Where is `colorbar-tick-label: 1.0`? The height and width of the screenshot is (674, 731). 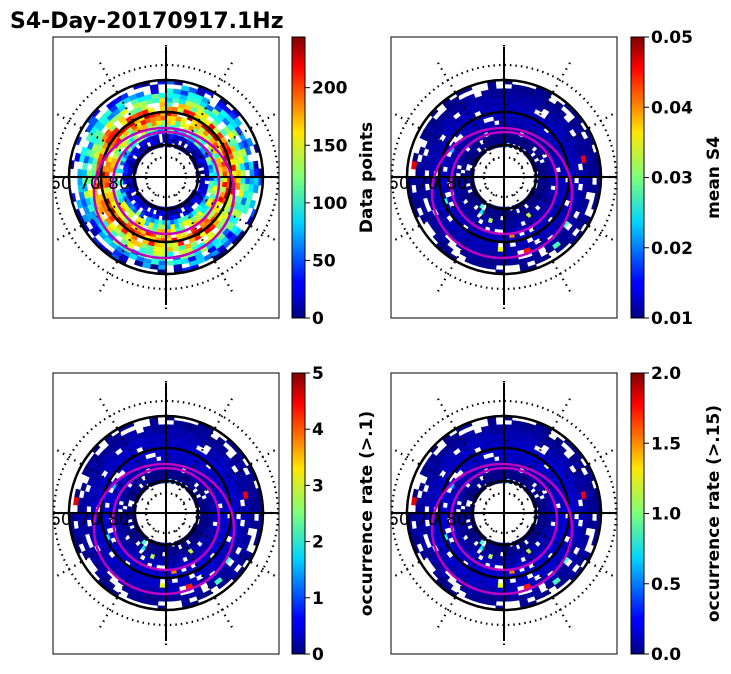 colorbar-tick-label: 1.0 is located at coordinates (666, 515).